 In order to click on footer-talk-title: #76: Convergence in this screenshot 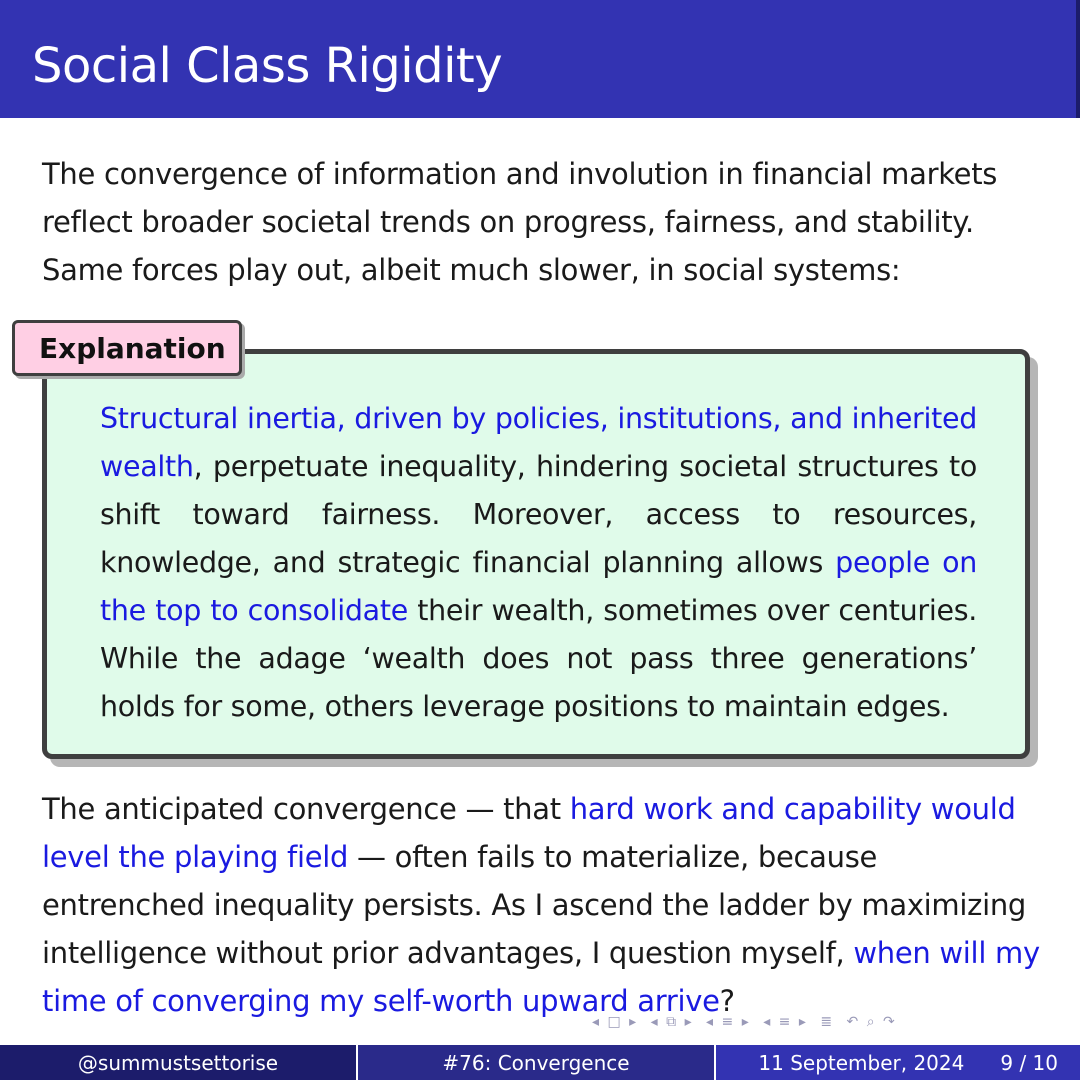, I will do `click(537, 1062)`.